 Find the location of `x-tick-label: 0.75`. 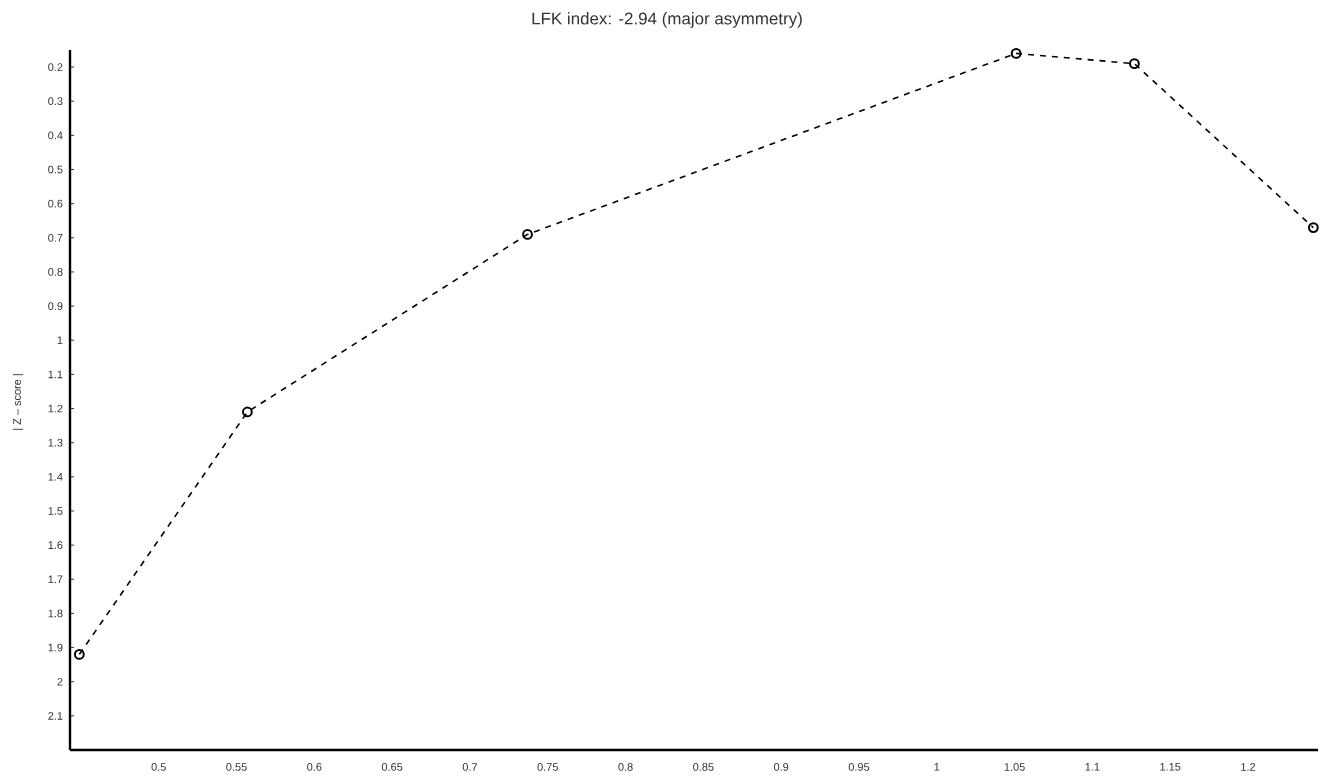

x-tick-label: 0.75 is located at coordinates (547, 766).